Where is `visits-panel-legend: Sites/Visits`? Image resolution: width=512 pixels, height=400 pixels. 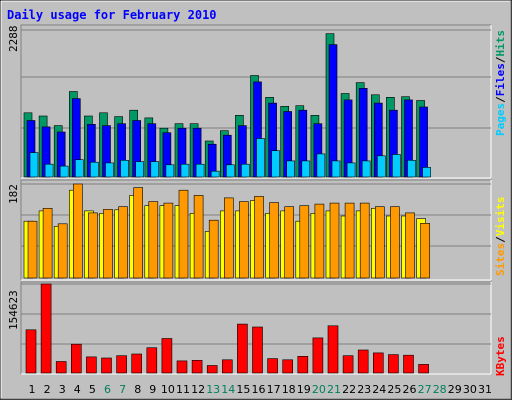
visits-panel-legend: Sites/Visits is located at coordinates (500, 237).